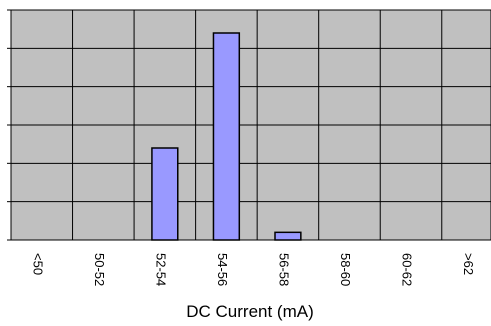  Describe the element at coordinates (407, 269) in the screenshot. I see `x-tick-label: 60-62` at that location.